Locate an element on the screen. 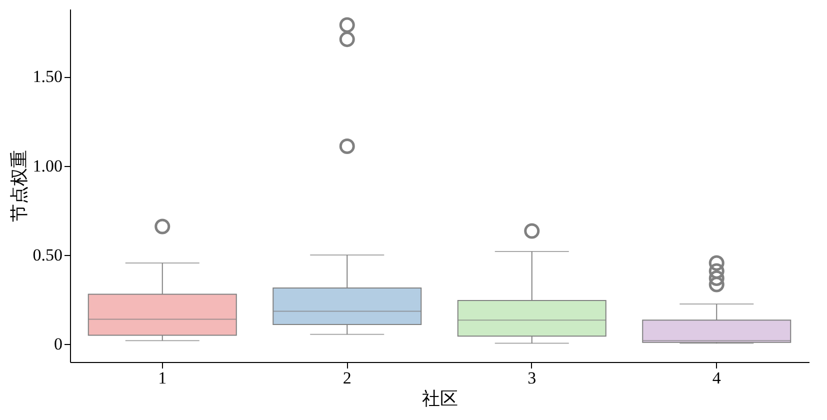 The image size is (827, 420). y-tick-label: 0.50 is located at coordinates (47, 255).